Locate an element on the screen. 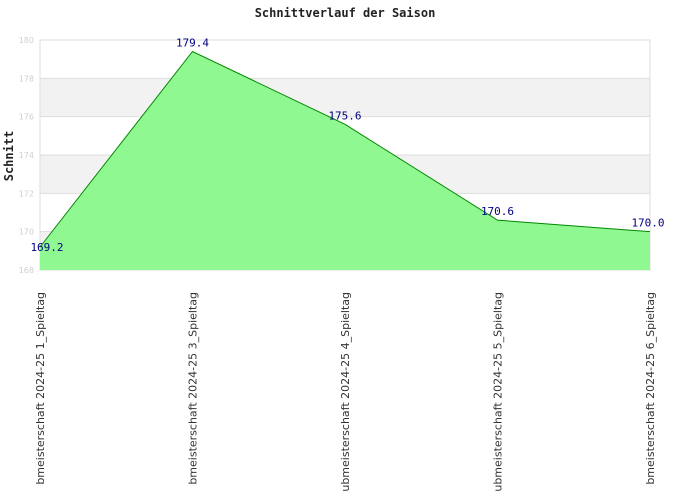  data-label: 179.4 is located at coordinates (192, 43).